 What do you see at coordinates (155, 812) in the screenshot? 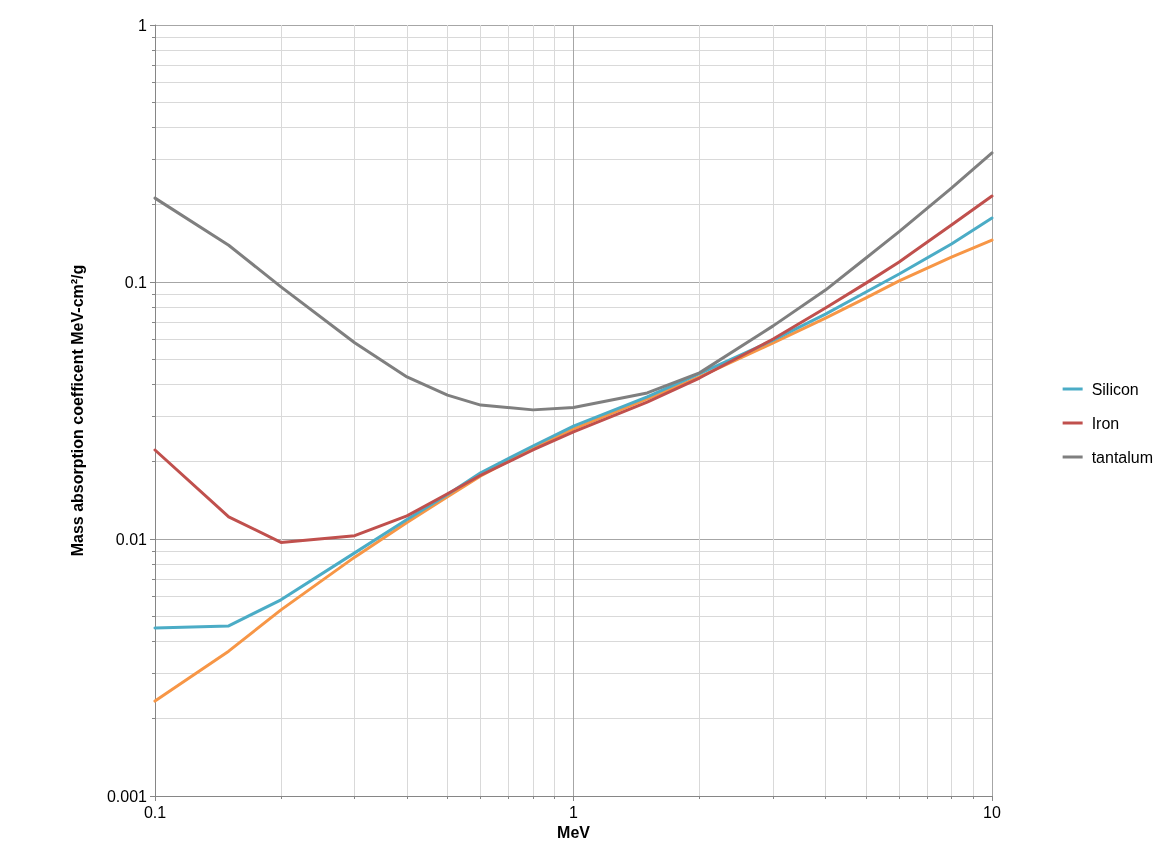
I see `x-tick-label: 0.1` at bounding box center [155, 812].